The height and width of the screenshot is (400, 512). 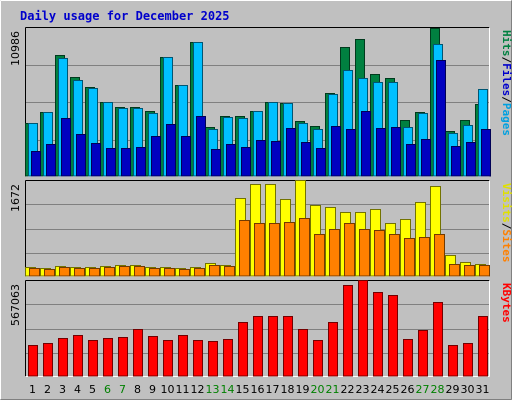 I want to click on x-tick-day-5: 5, so click(x=92, y=389).